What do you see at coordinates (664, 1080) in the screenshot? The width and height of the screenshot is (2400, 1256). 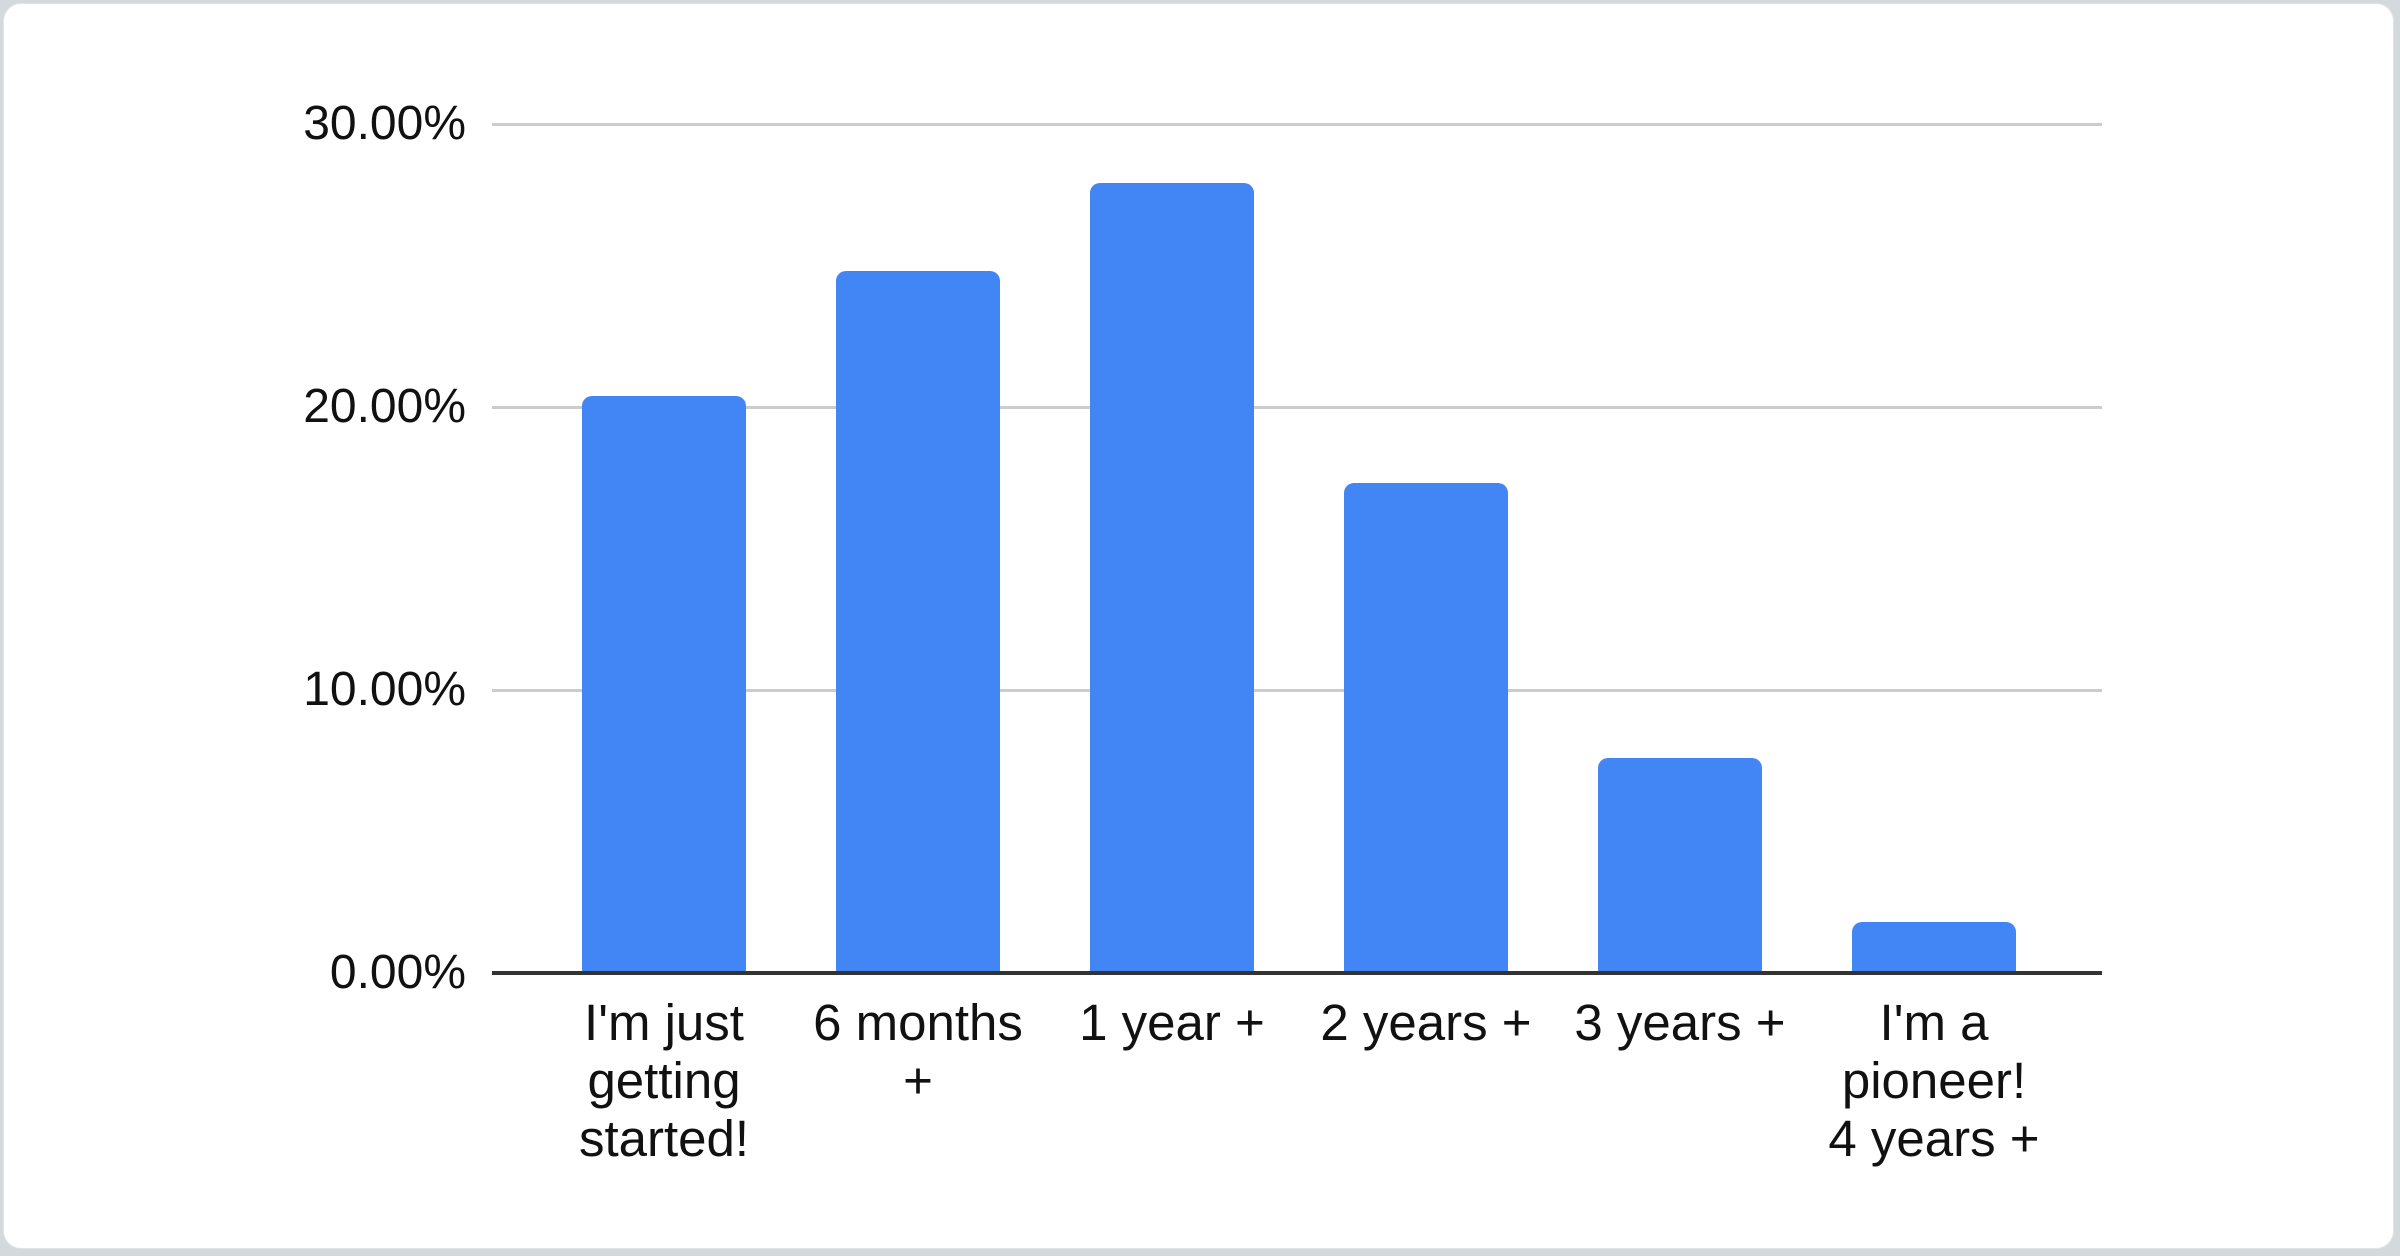 I see `x-tick-label-im-just-getting-started: I'm just getting started!` at bounding box center [664, 1080].